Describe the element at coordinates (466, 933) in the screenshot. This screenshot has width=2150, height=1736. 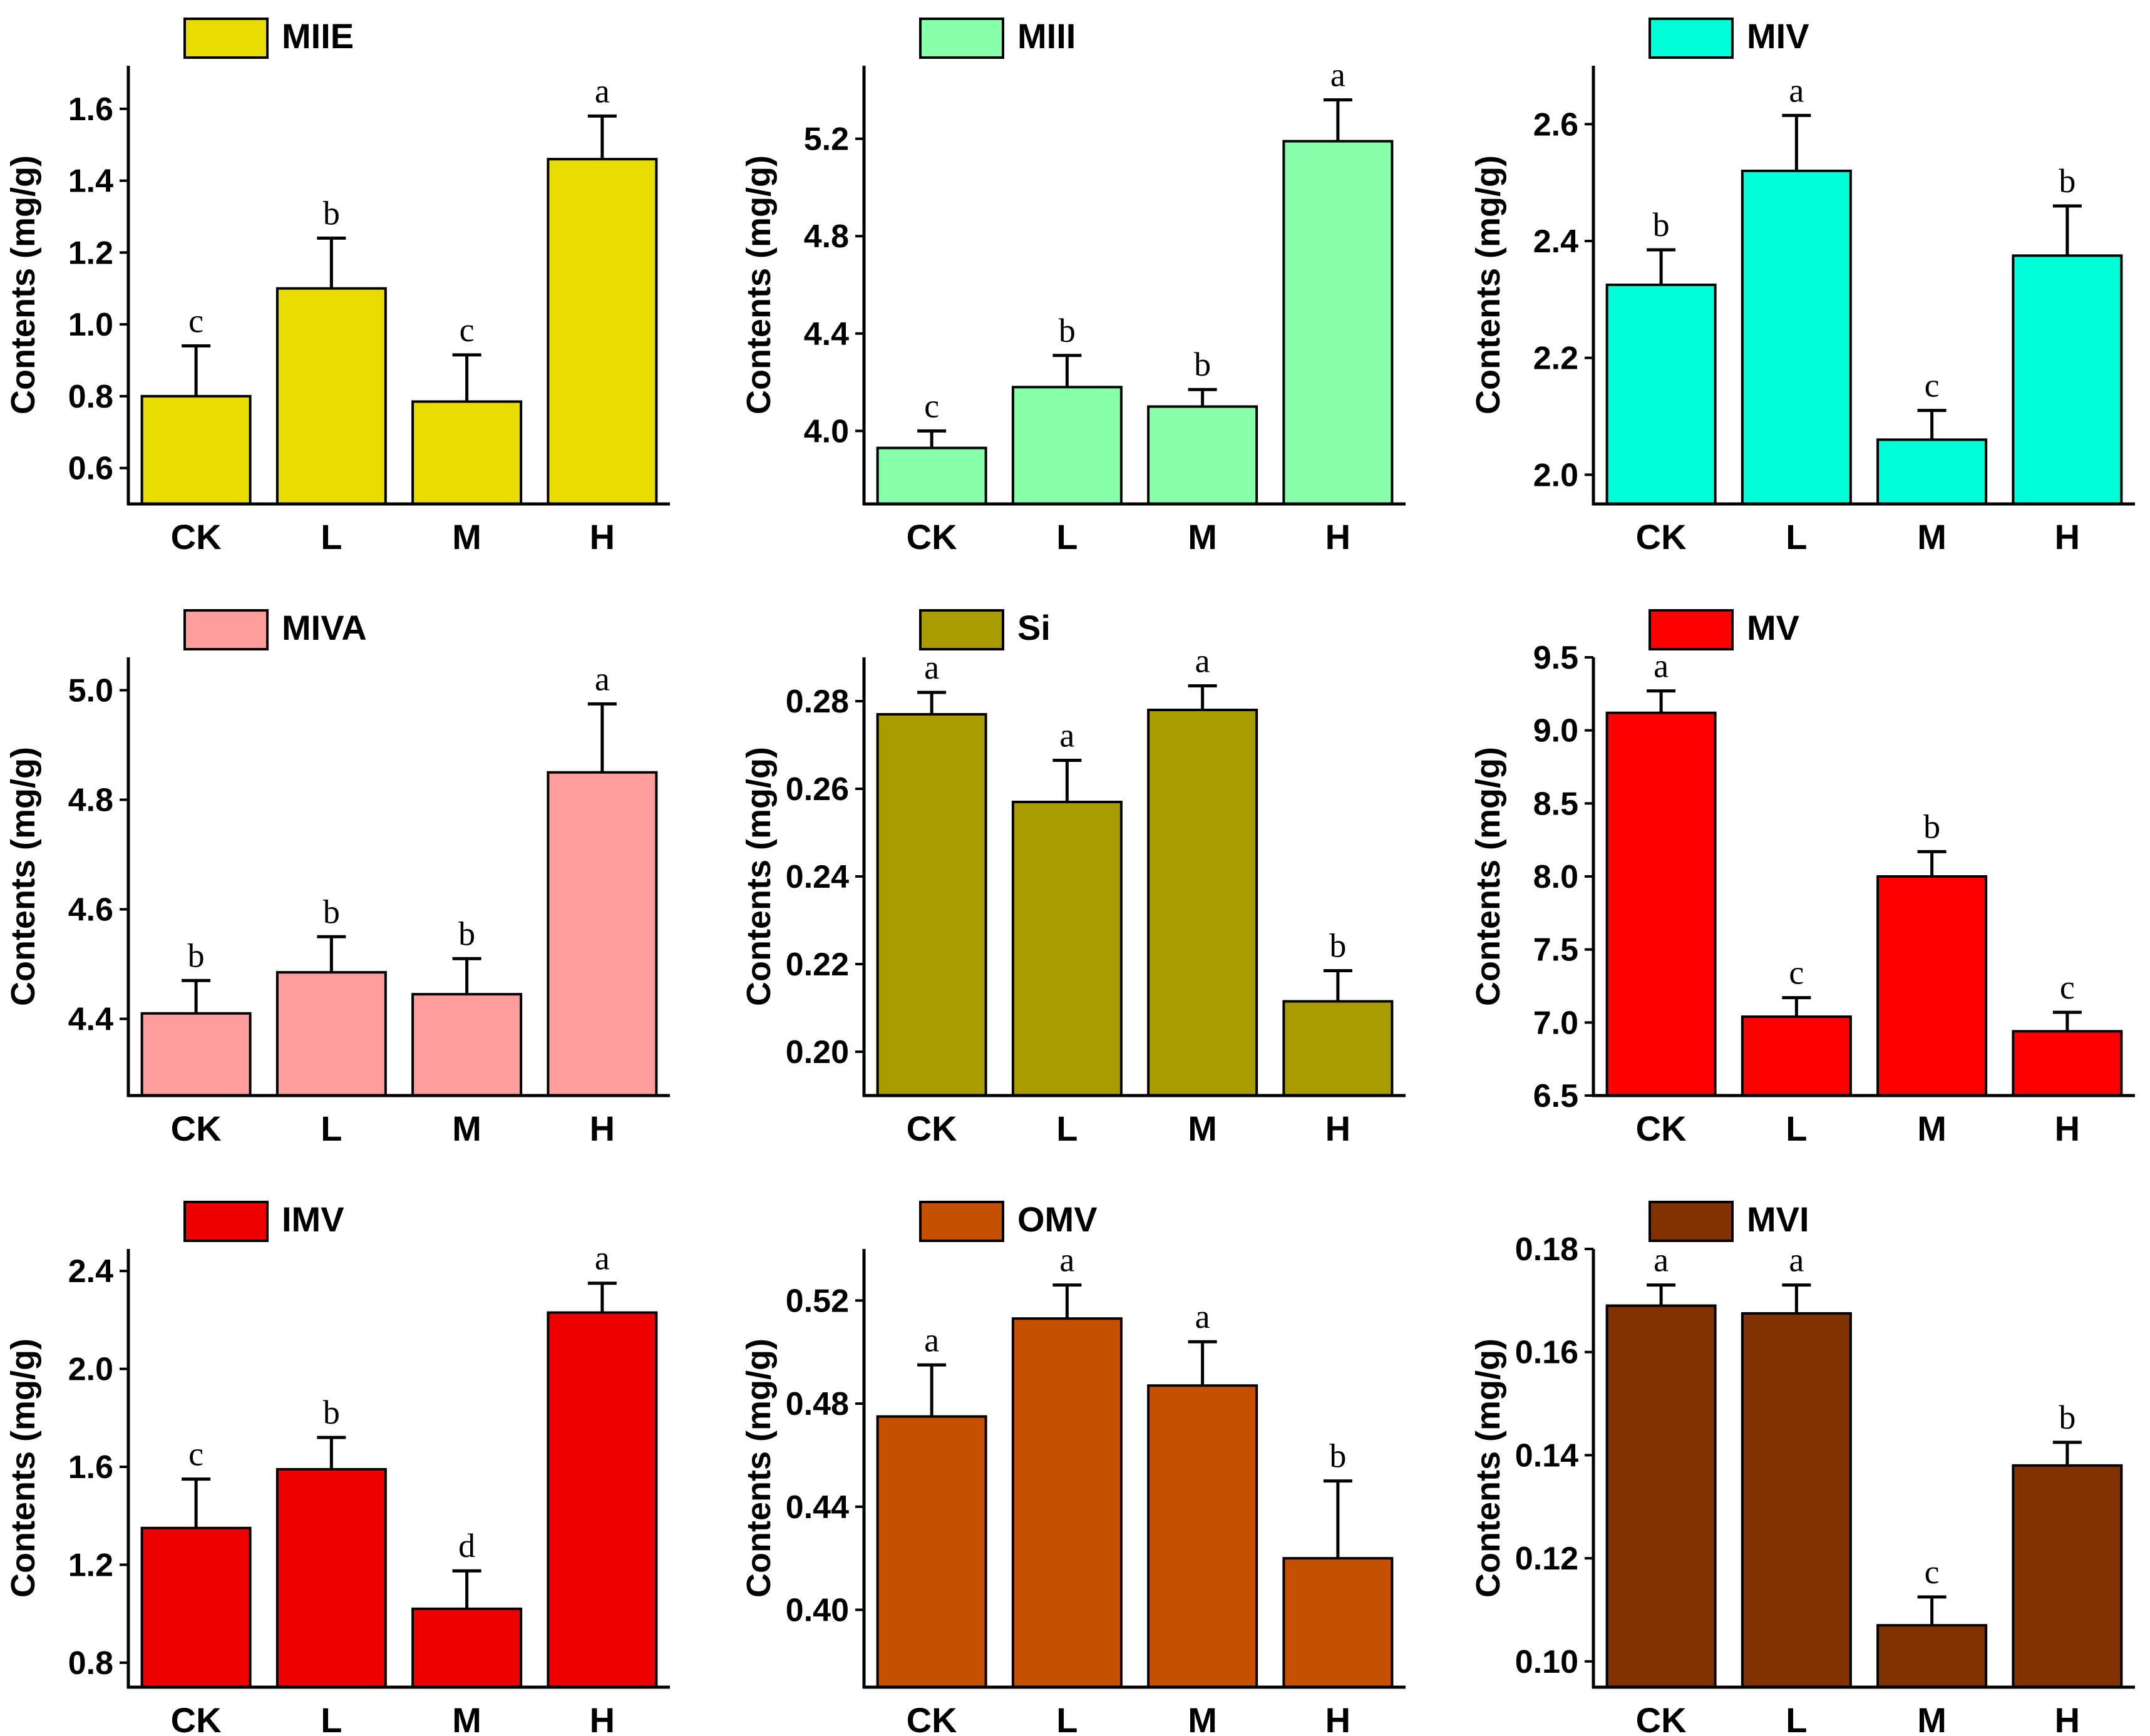
I see `sig-letter-miva-m: b` at that location.